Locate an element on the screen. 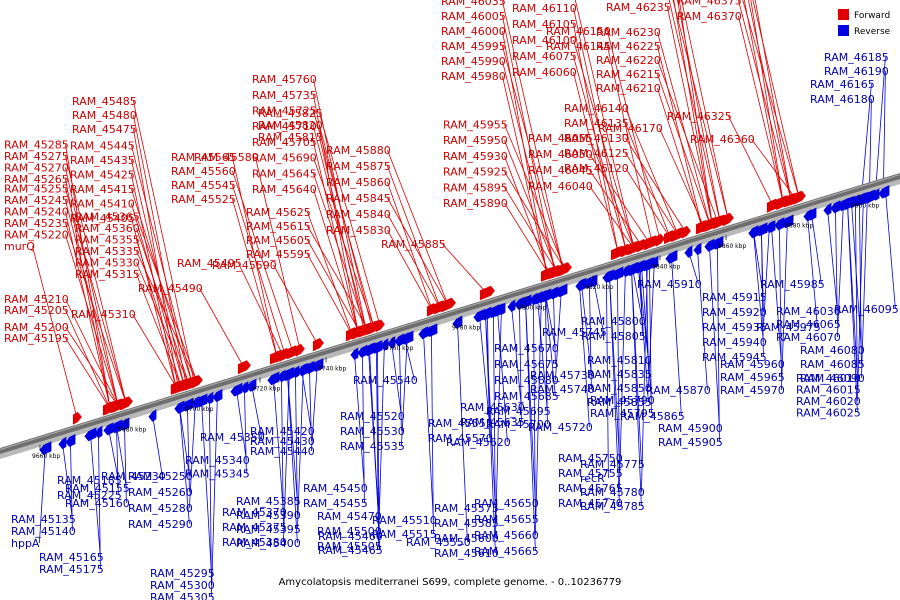 The height and width of the screenshot is (600, 900). reverse-gene-label: RAM_45555 is located at coordinates (460, 423).